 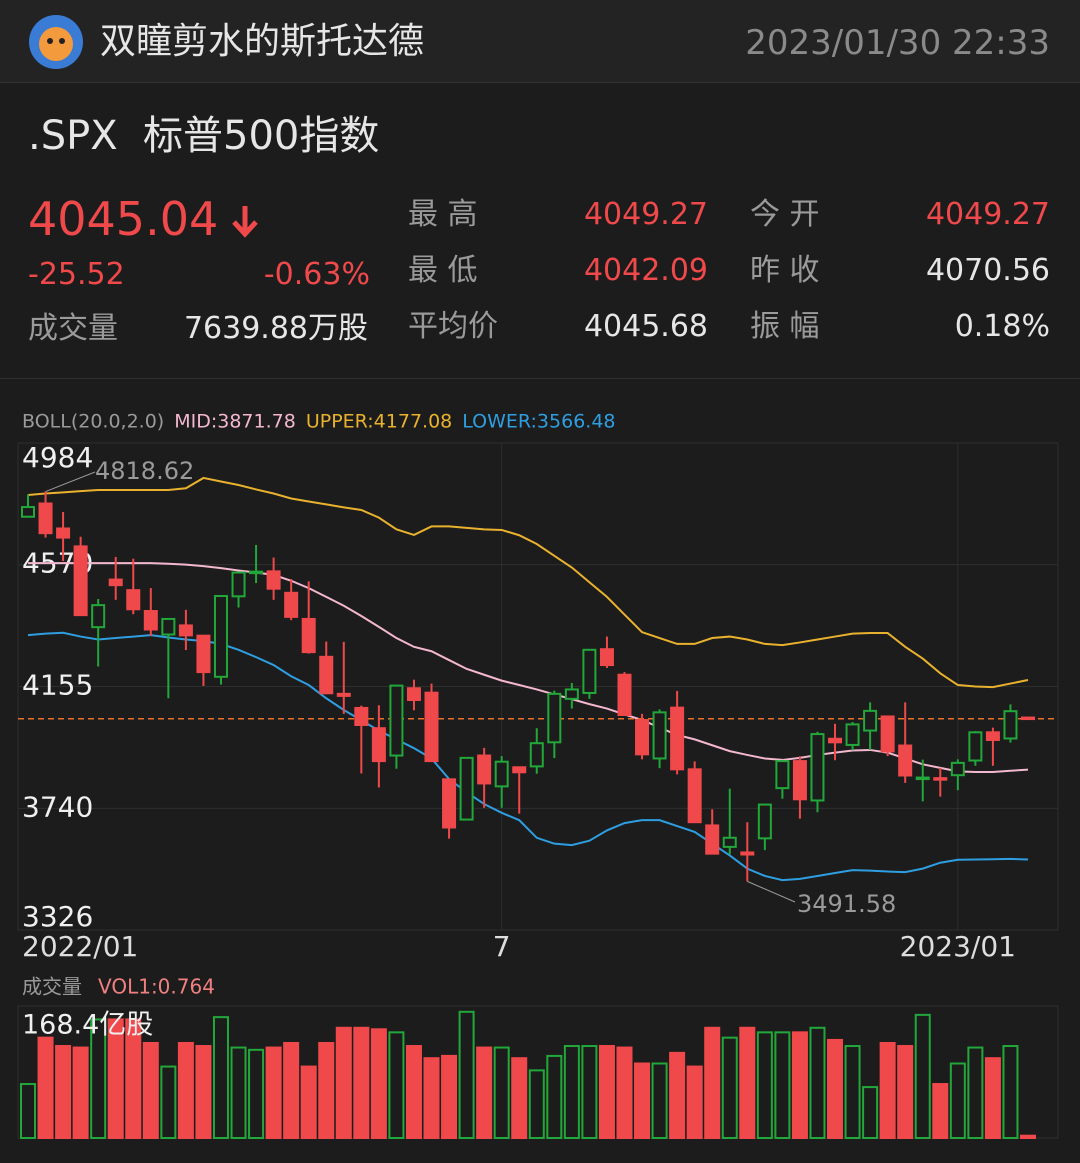 I want to click on price: 4045.04, so click(x=123, y=219).